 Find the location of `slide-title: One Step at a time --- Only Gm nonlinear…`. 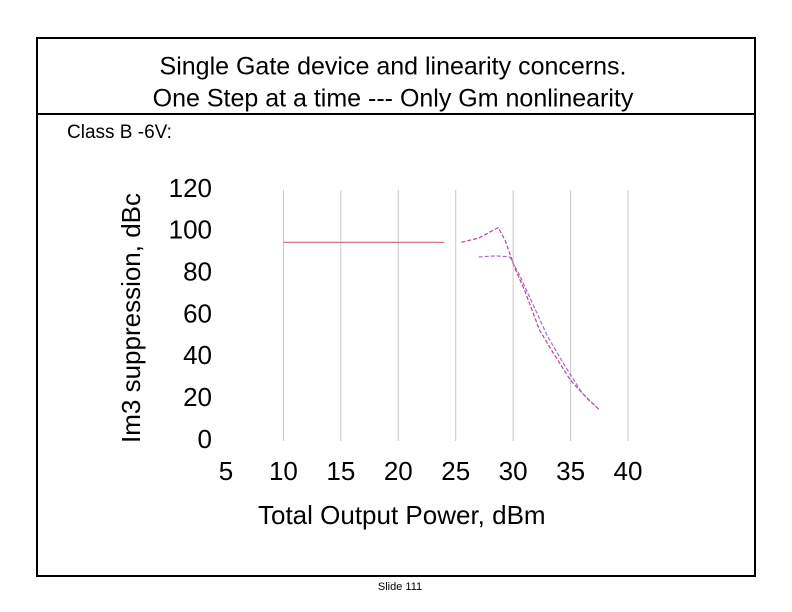

slide-title: One Step at a time --- Only Gm nonlinear… is located at coordinates (393, 99).